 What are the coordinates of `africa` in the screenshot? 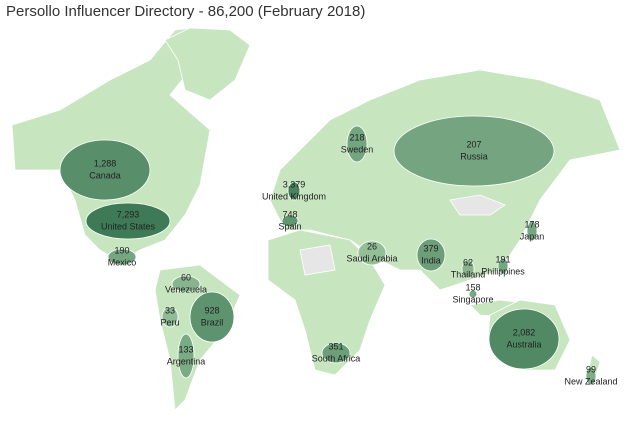 It's located at (326, 302).